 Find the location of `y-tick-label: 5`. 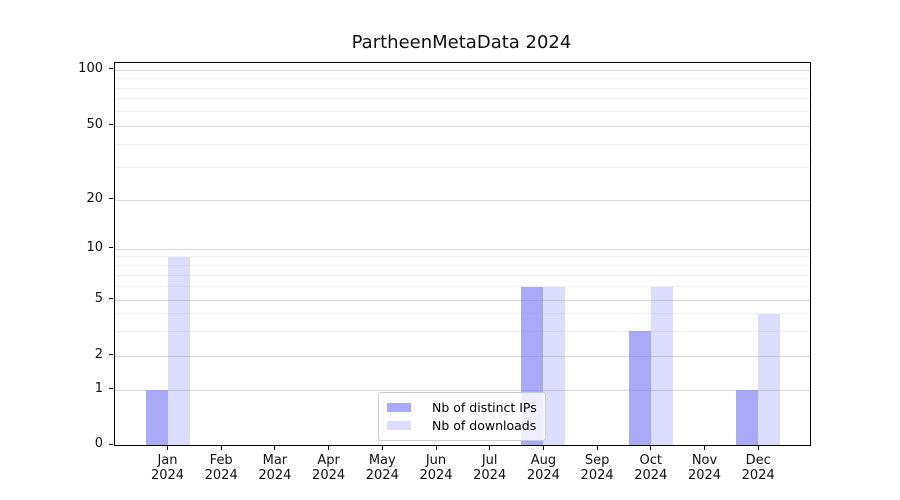

y-tick-label: 5 is located at coordinates (98, 298).